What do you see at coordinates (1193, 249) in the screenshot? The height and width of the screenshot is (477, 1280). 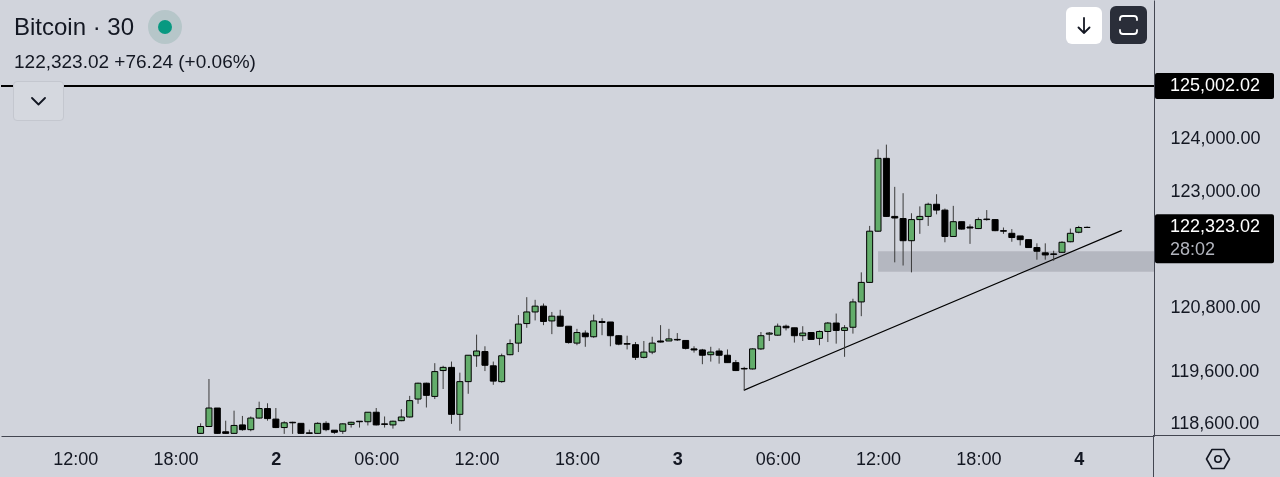 I see `text: 28:02` at bounding box center [1193, 249].